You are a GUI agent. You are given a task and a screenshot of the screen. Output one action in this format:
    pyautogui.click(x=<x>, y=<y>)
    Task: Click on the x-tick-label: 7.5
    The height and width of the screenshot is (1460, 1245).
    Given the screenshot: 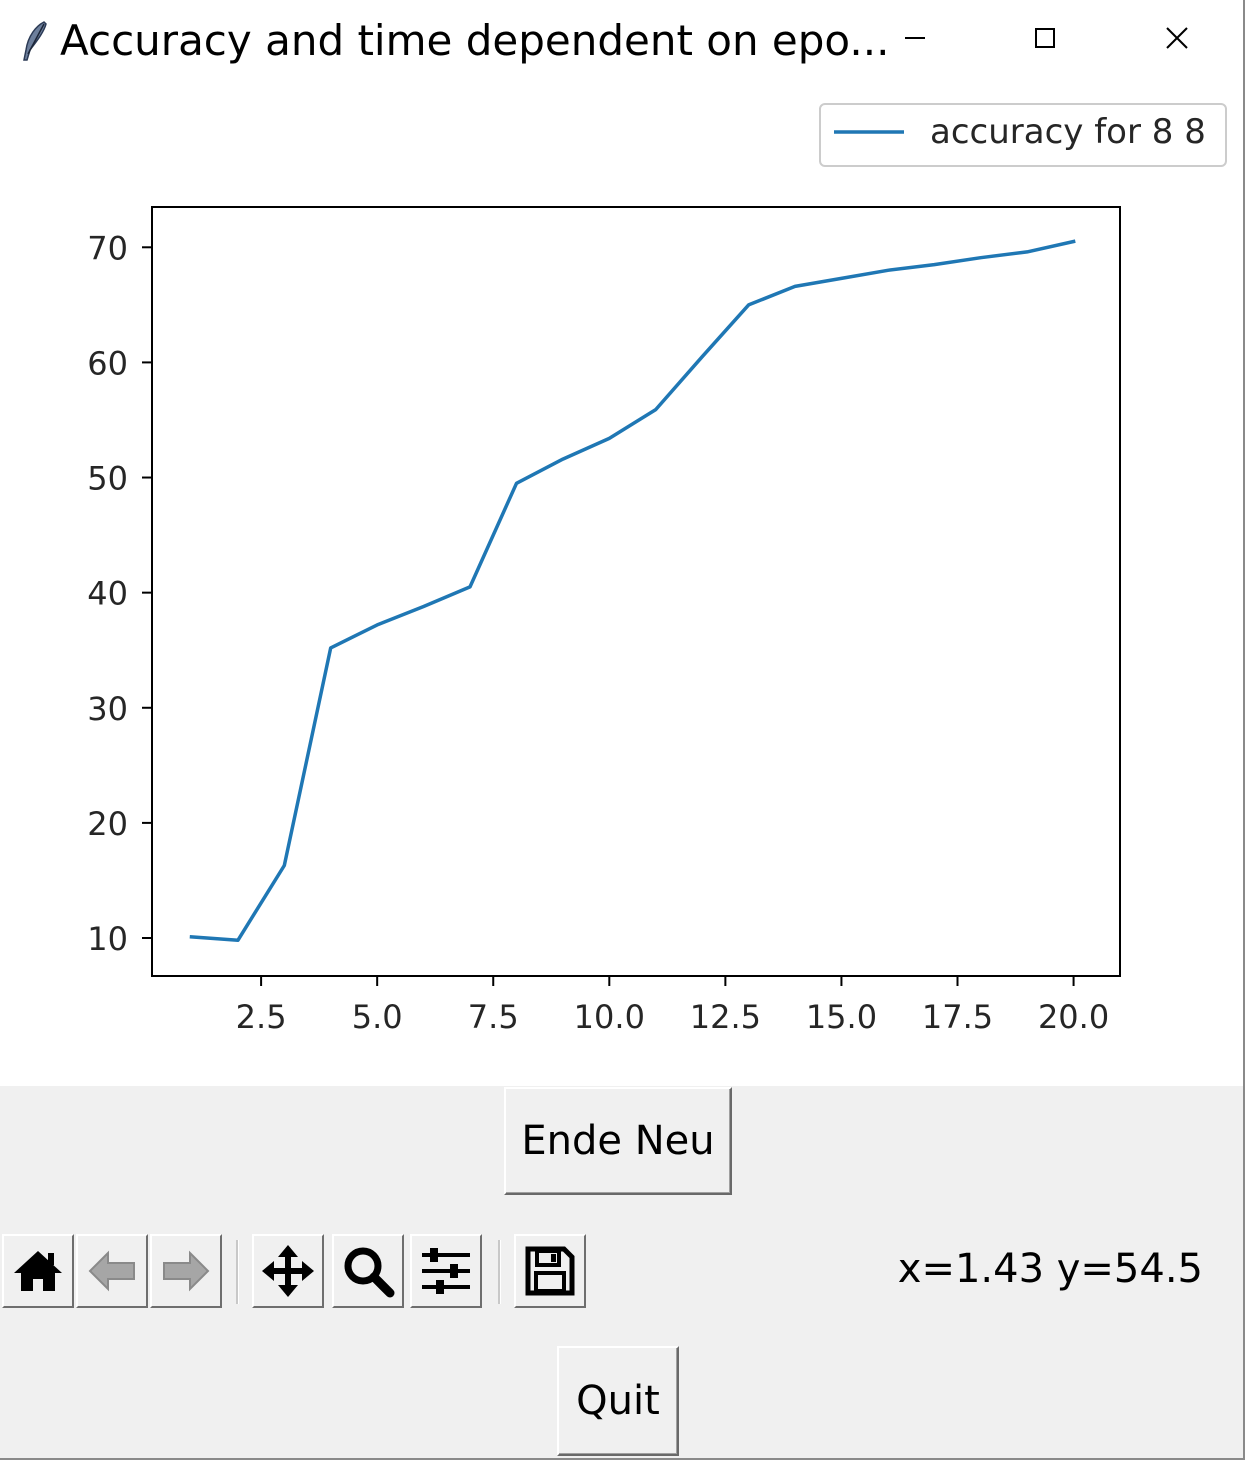 What is the action you would take?
    pyautogui.click(x=493, y=1017)
    